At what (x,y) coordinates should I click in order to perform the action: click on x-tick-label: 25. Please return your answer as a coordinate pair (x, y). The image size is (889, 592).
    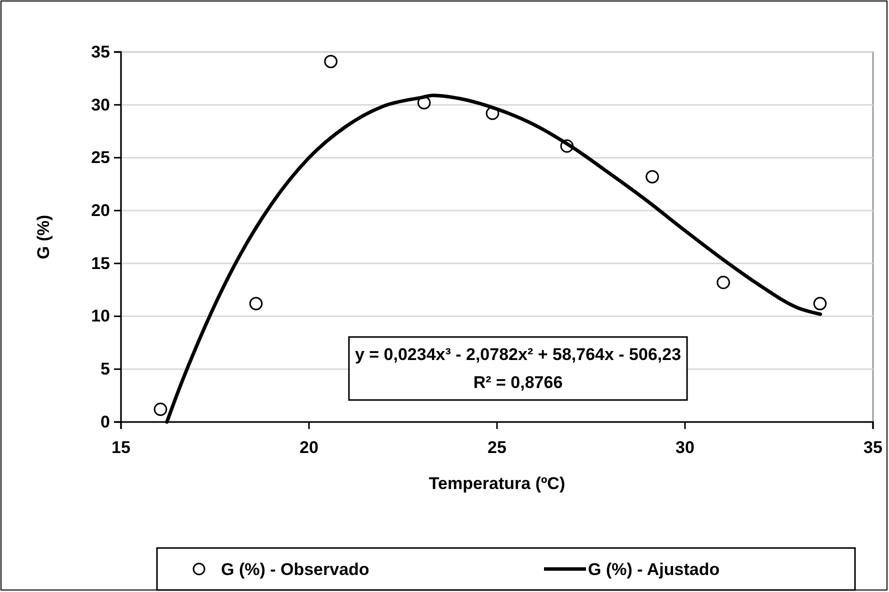
    Looking at the image, I should click on (497, 448).